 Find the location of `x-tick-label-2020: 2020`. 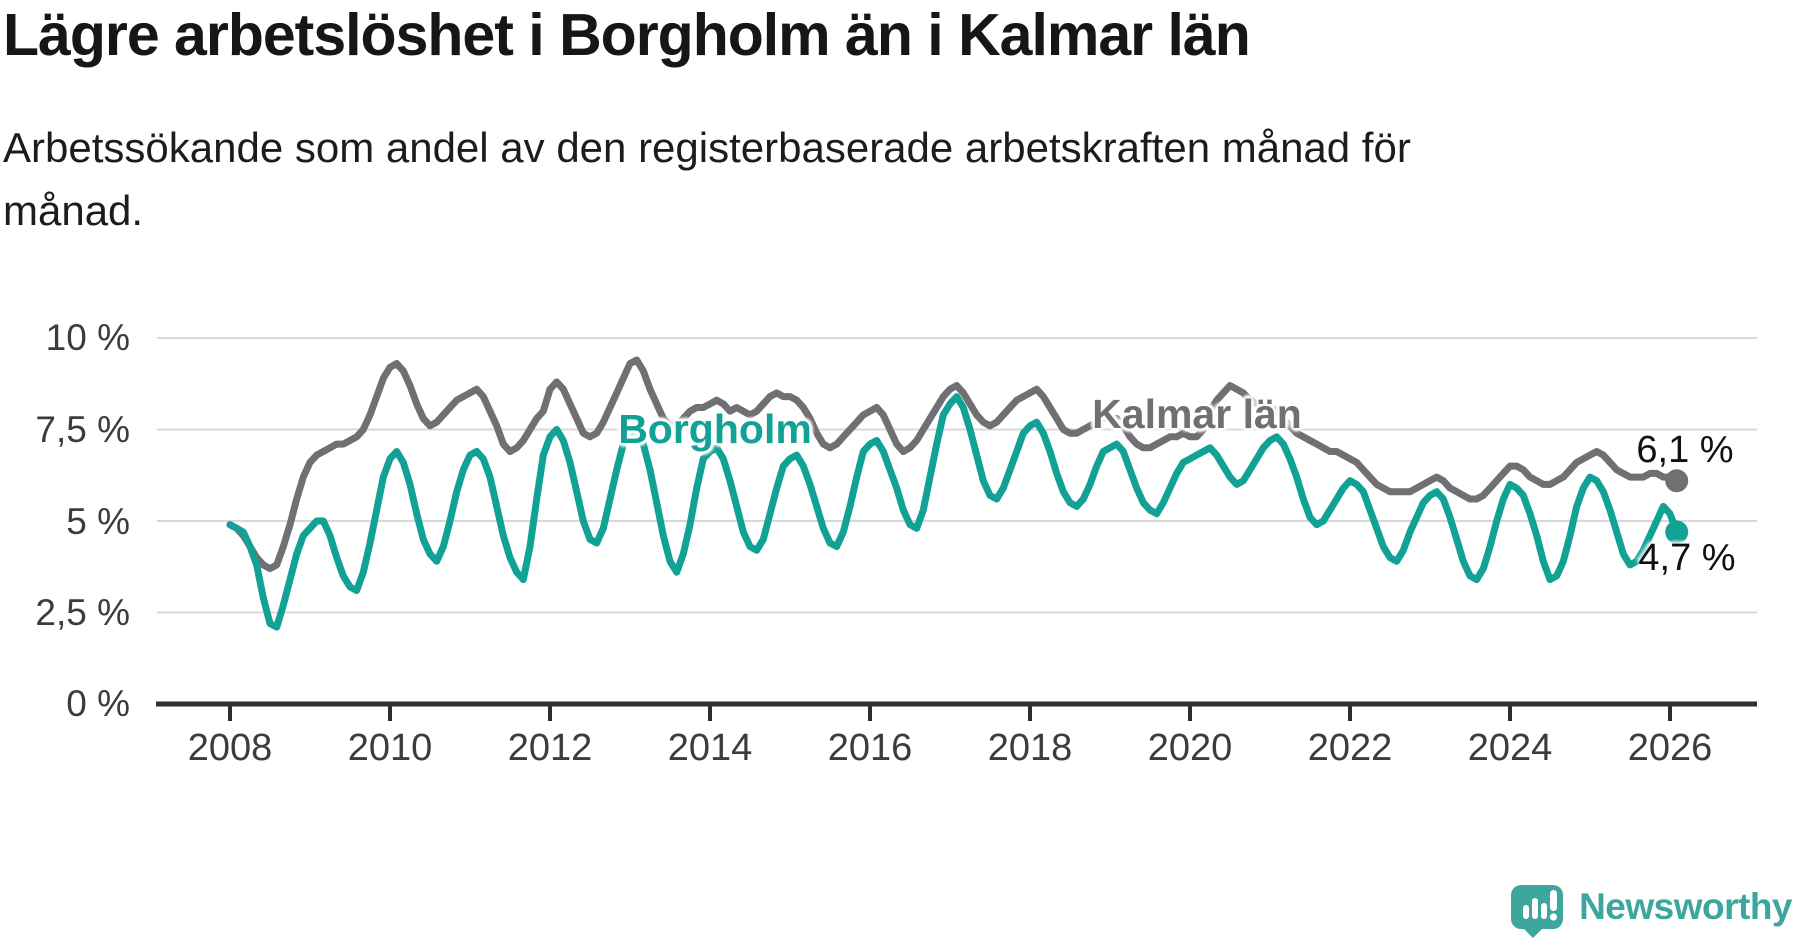

x-tick-label-2020: 2020 is located at coordinates (1190, 748).